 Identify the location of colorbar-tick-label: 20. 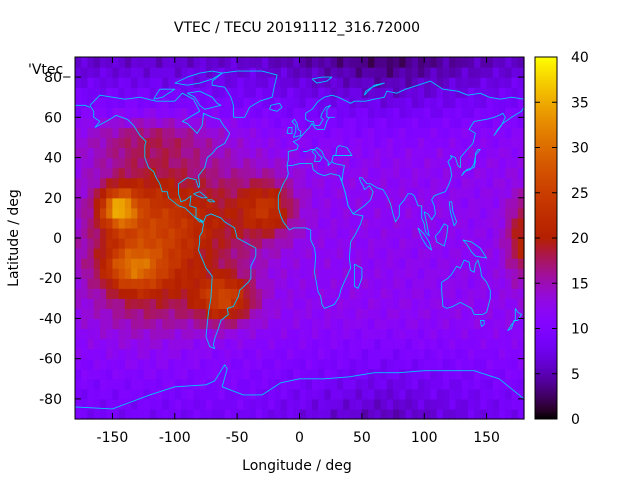
(580, 239).